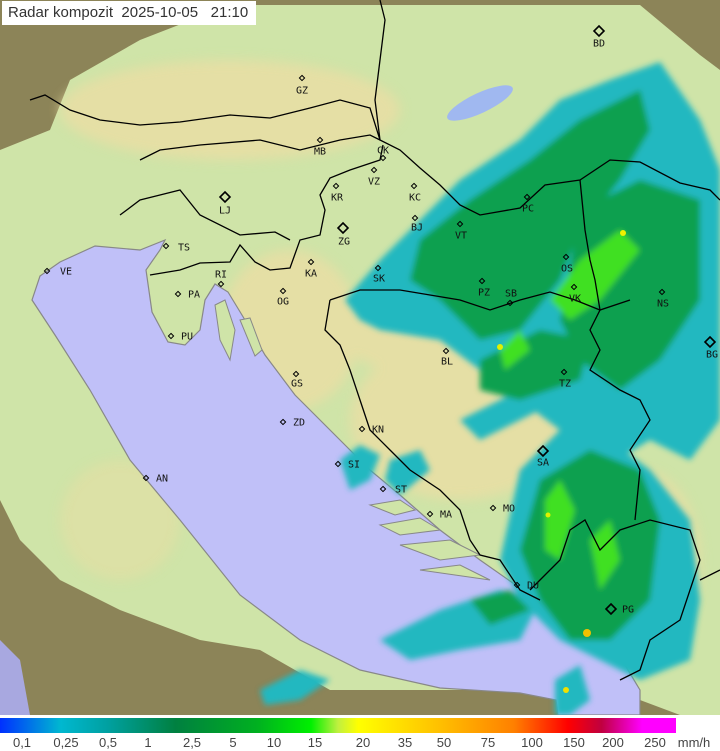 The height and width of the screenshot is (751, 720). I want to click on city-label: KR, so click(337, 198).